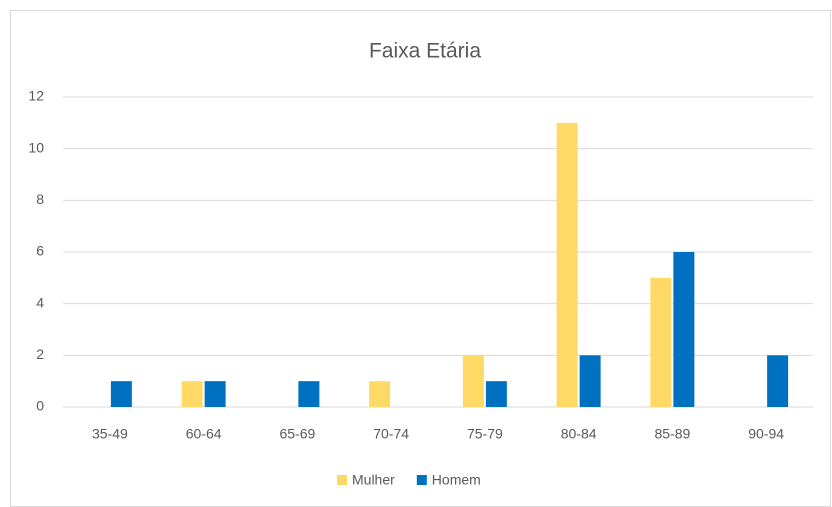  I want to click on y-tick-label: 4, so click(40, 302).